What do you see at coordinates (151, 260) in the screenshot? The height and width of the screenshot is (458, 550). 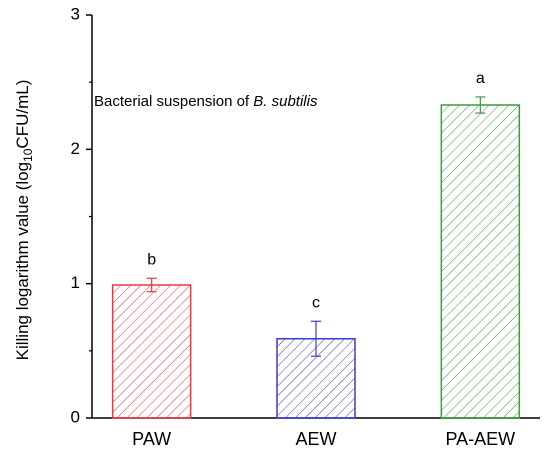 I see `significance-label: b` at bounding box center [151, 260].